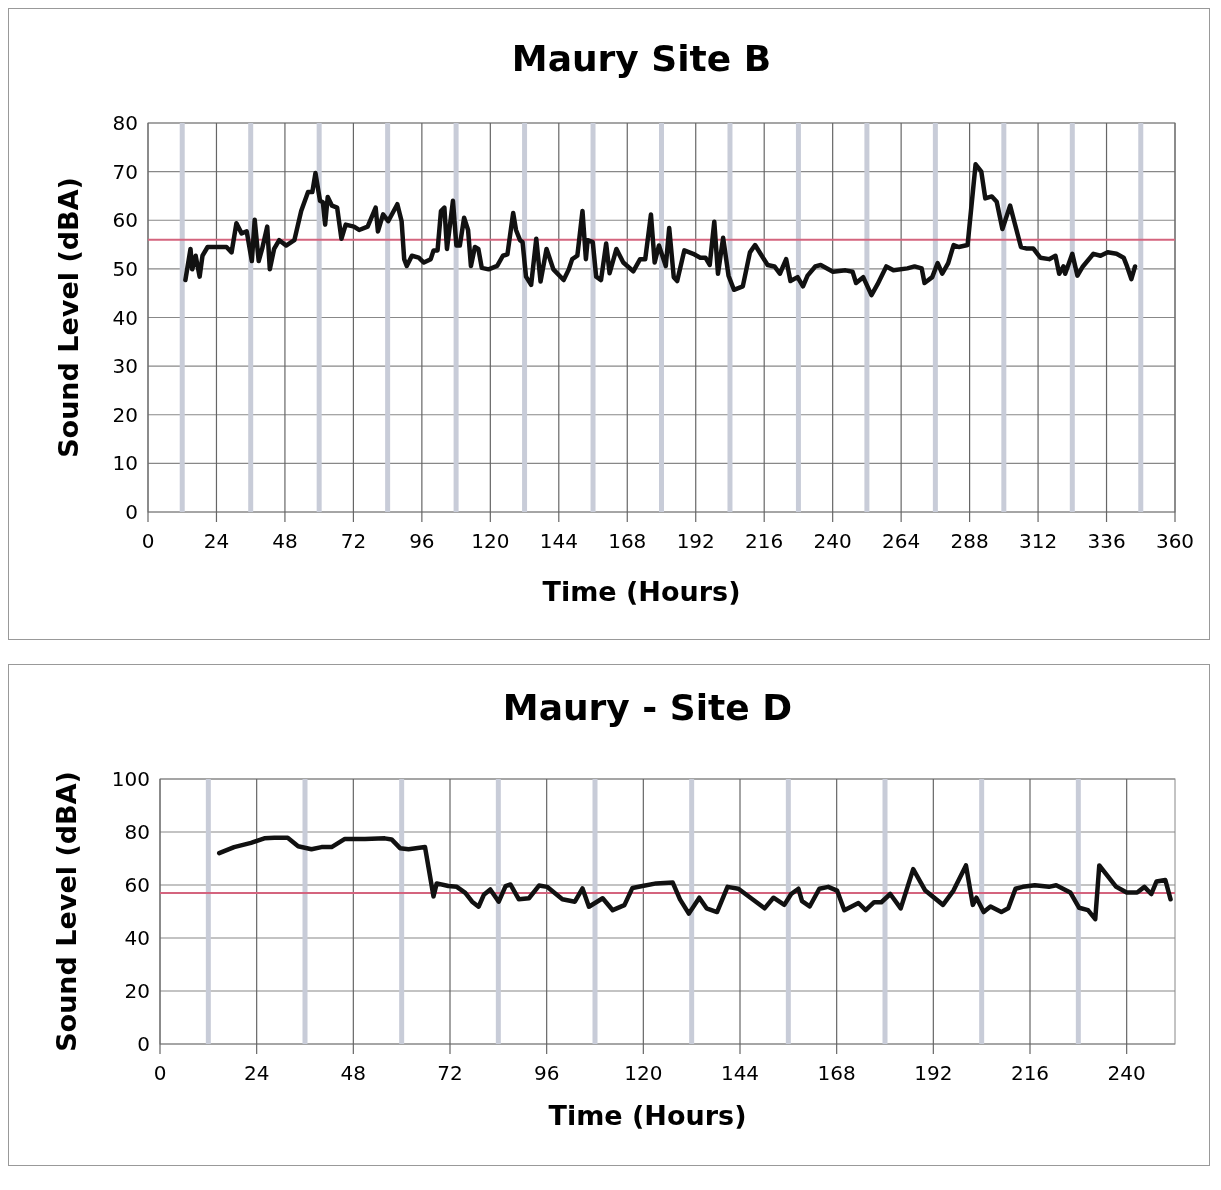 This screenshot has height=1190, width=1221. I want to click on x-tick-label: 336, so click(1106, 541).